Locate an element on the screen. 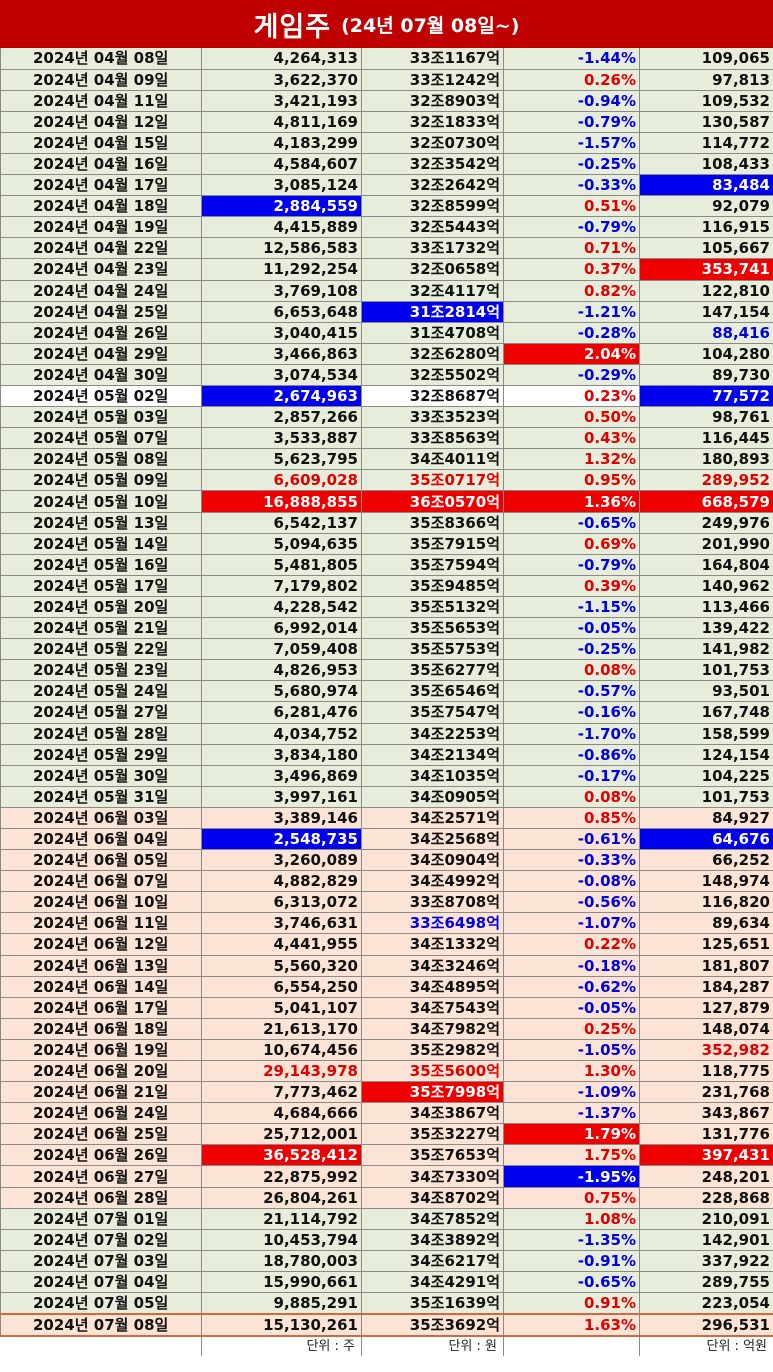  page-title: 게임주 is located at coordinates (292, 27).